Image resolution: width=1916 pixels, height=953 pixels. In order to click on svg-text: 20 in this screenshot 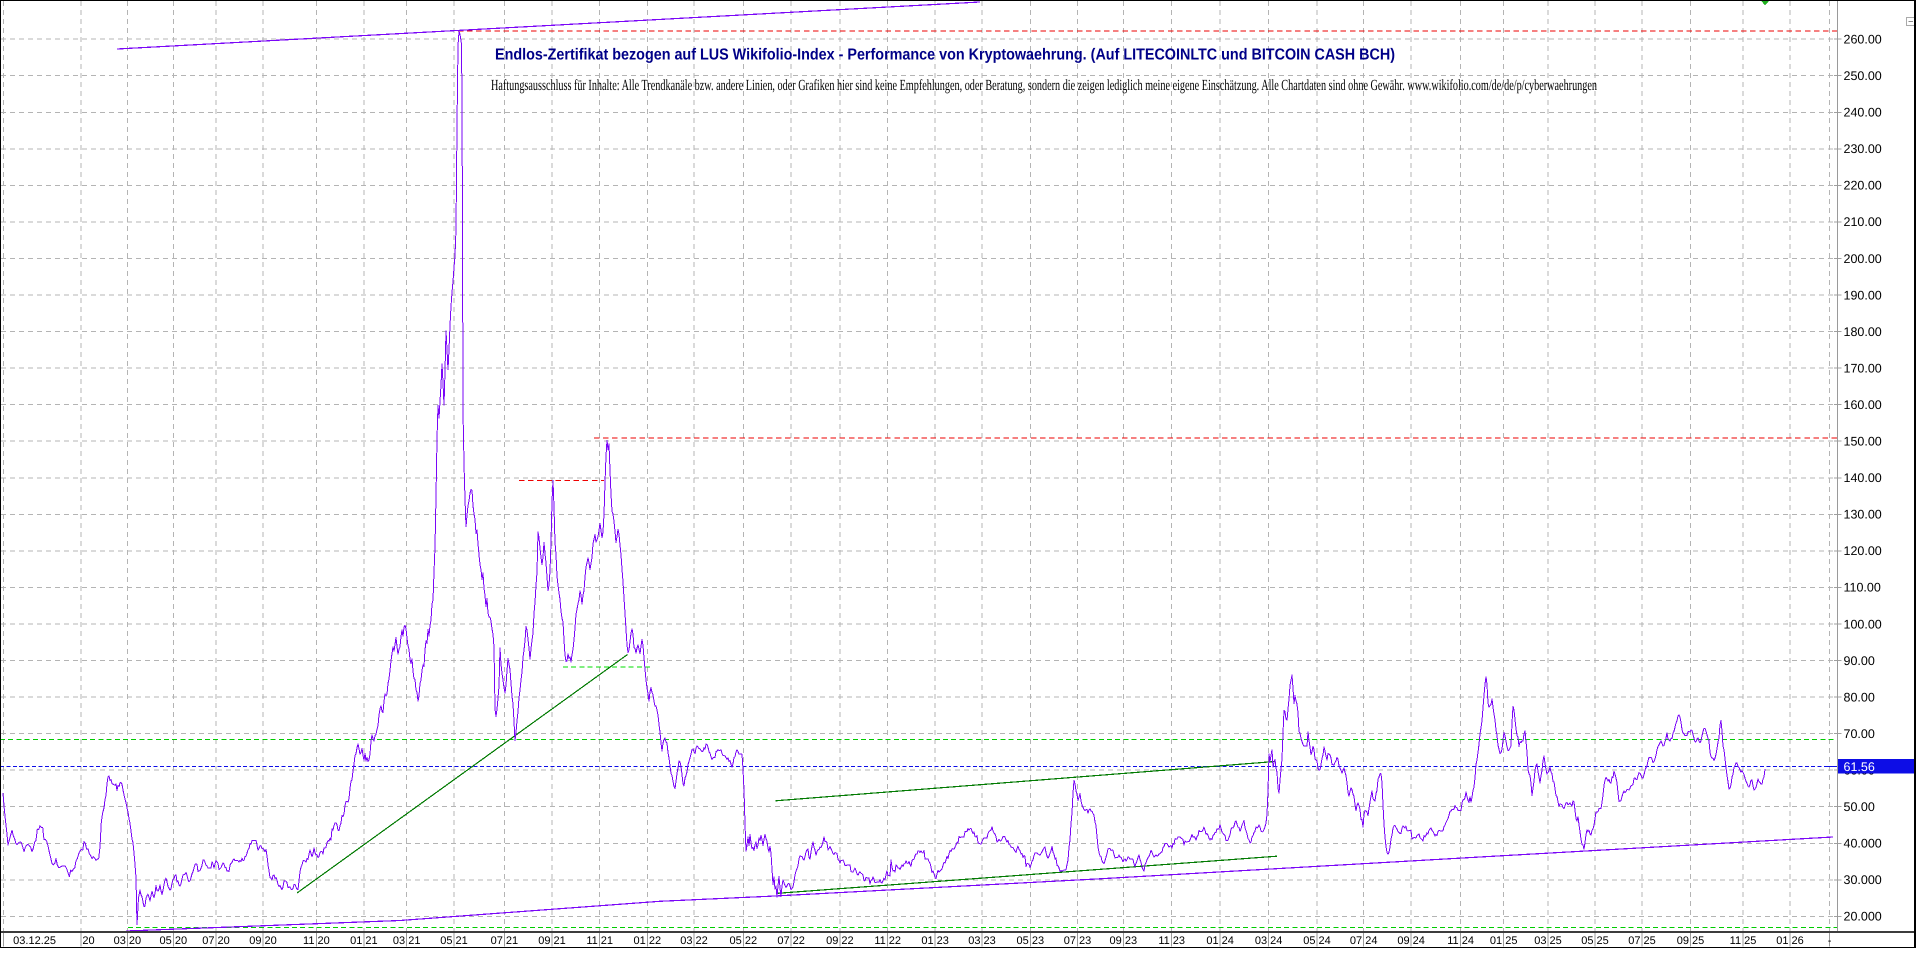, I will do `click(88, 941)`.